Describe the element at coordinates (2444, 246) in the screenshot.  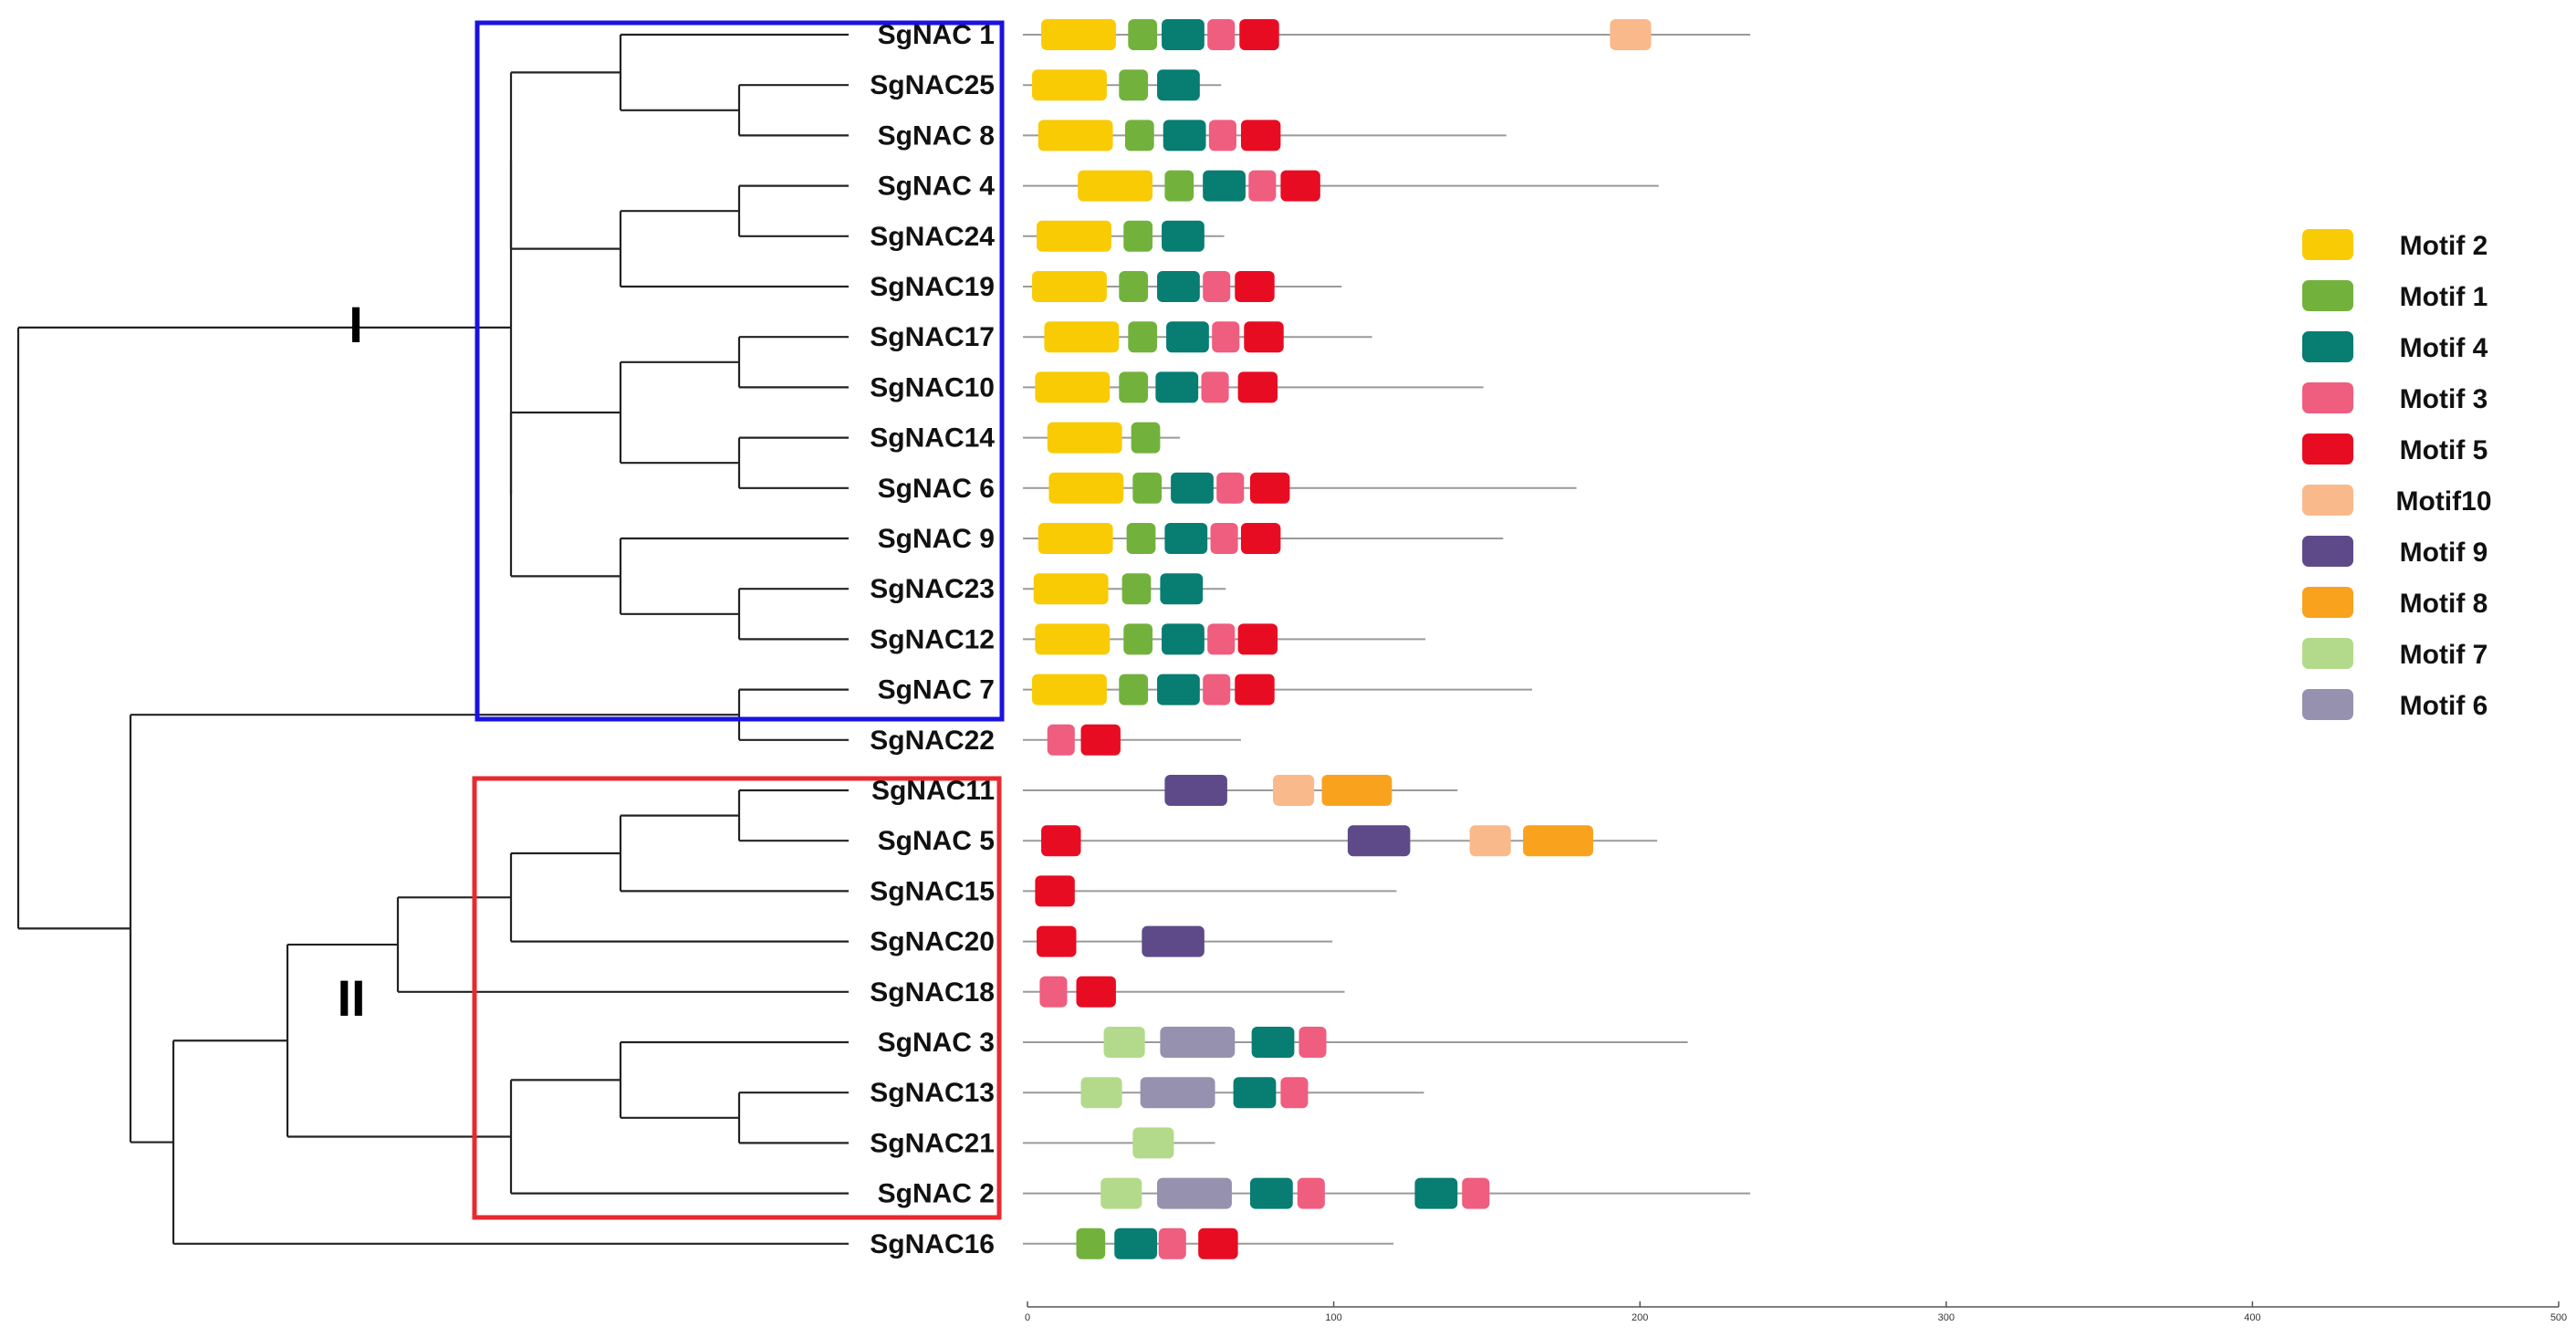
I see `legend-label-motif2: Motif 2` at that location.